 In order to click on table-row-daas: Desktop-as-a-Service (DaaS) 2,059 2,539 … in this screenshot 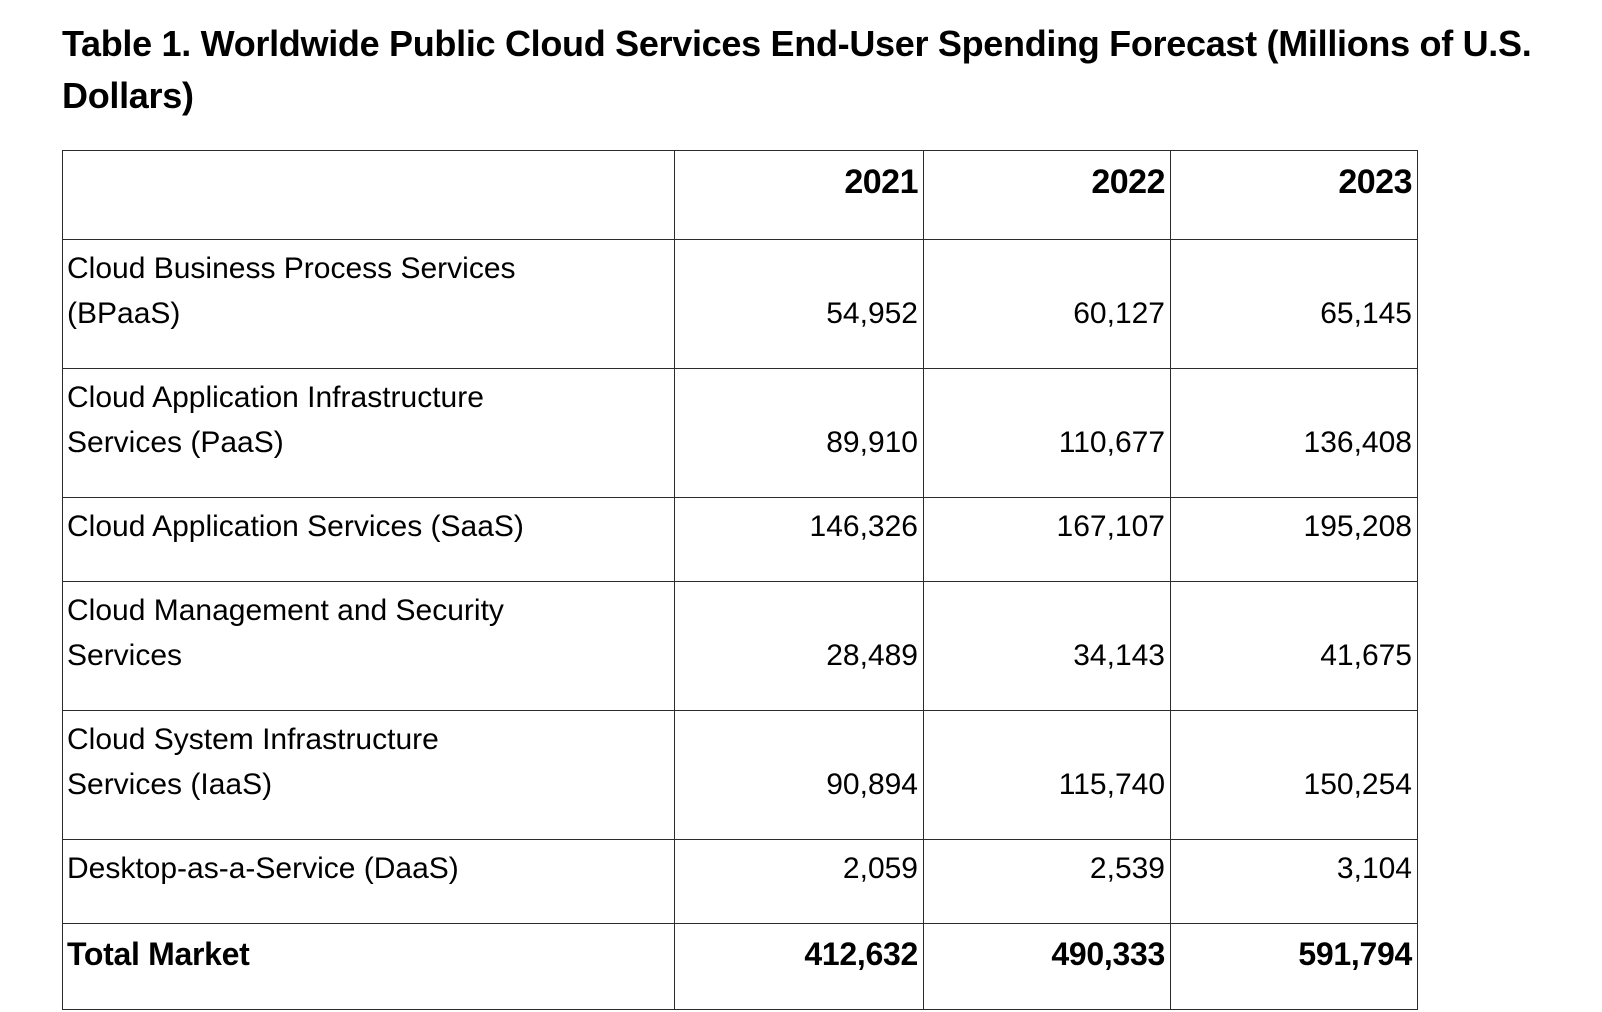, I will do `click(740, 881)`.